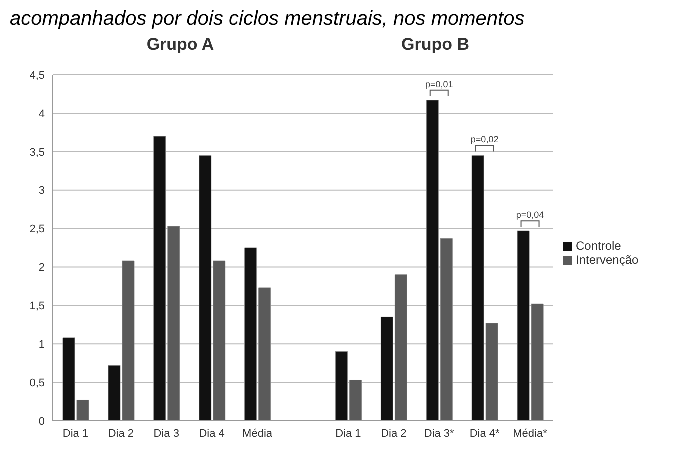 The height and width of the screenshot is (454, 684). I want to click on legend-label: Intervenção, so click(607, 259).